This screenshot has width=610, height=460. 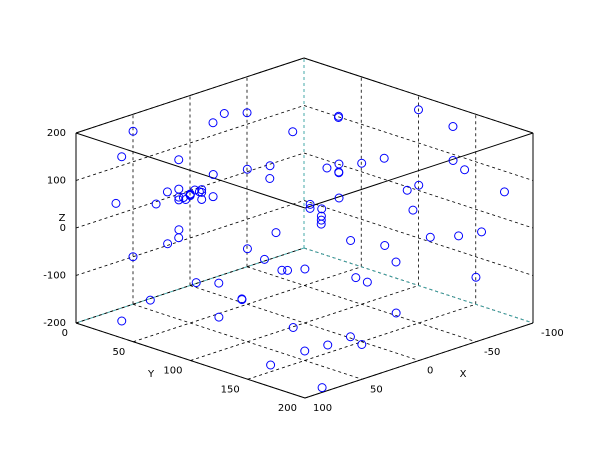 What do you see at coordinates (65, 333) in the screenshot?
I see `y-tick-label: 0` at bounding box center [65, 333].